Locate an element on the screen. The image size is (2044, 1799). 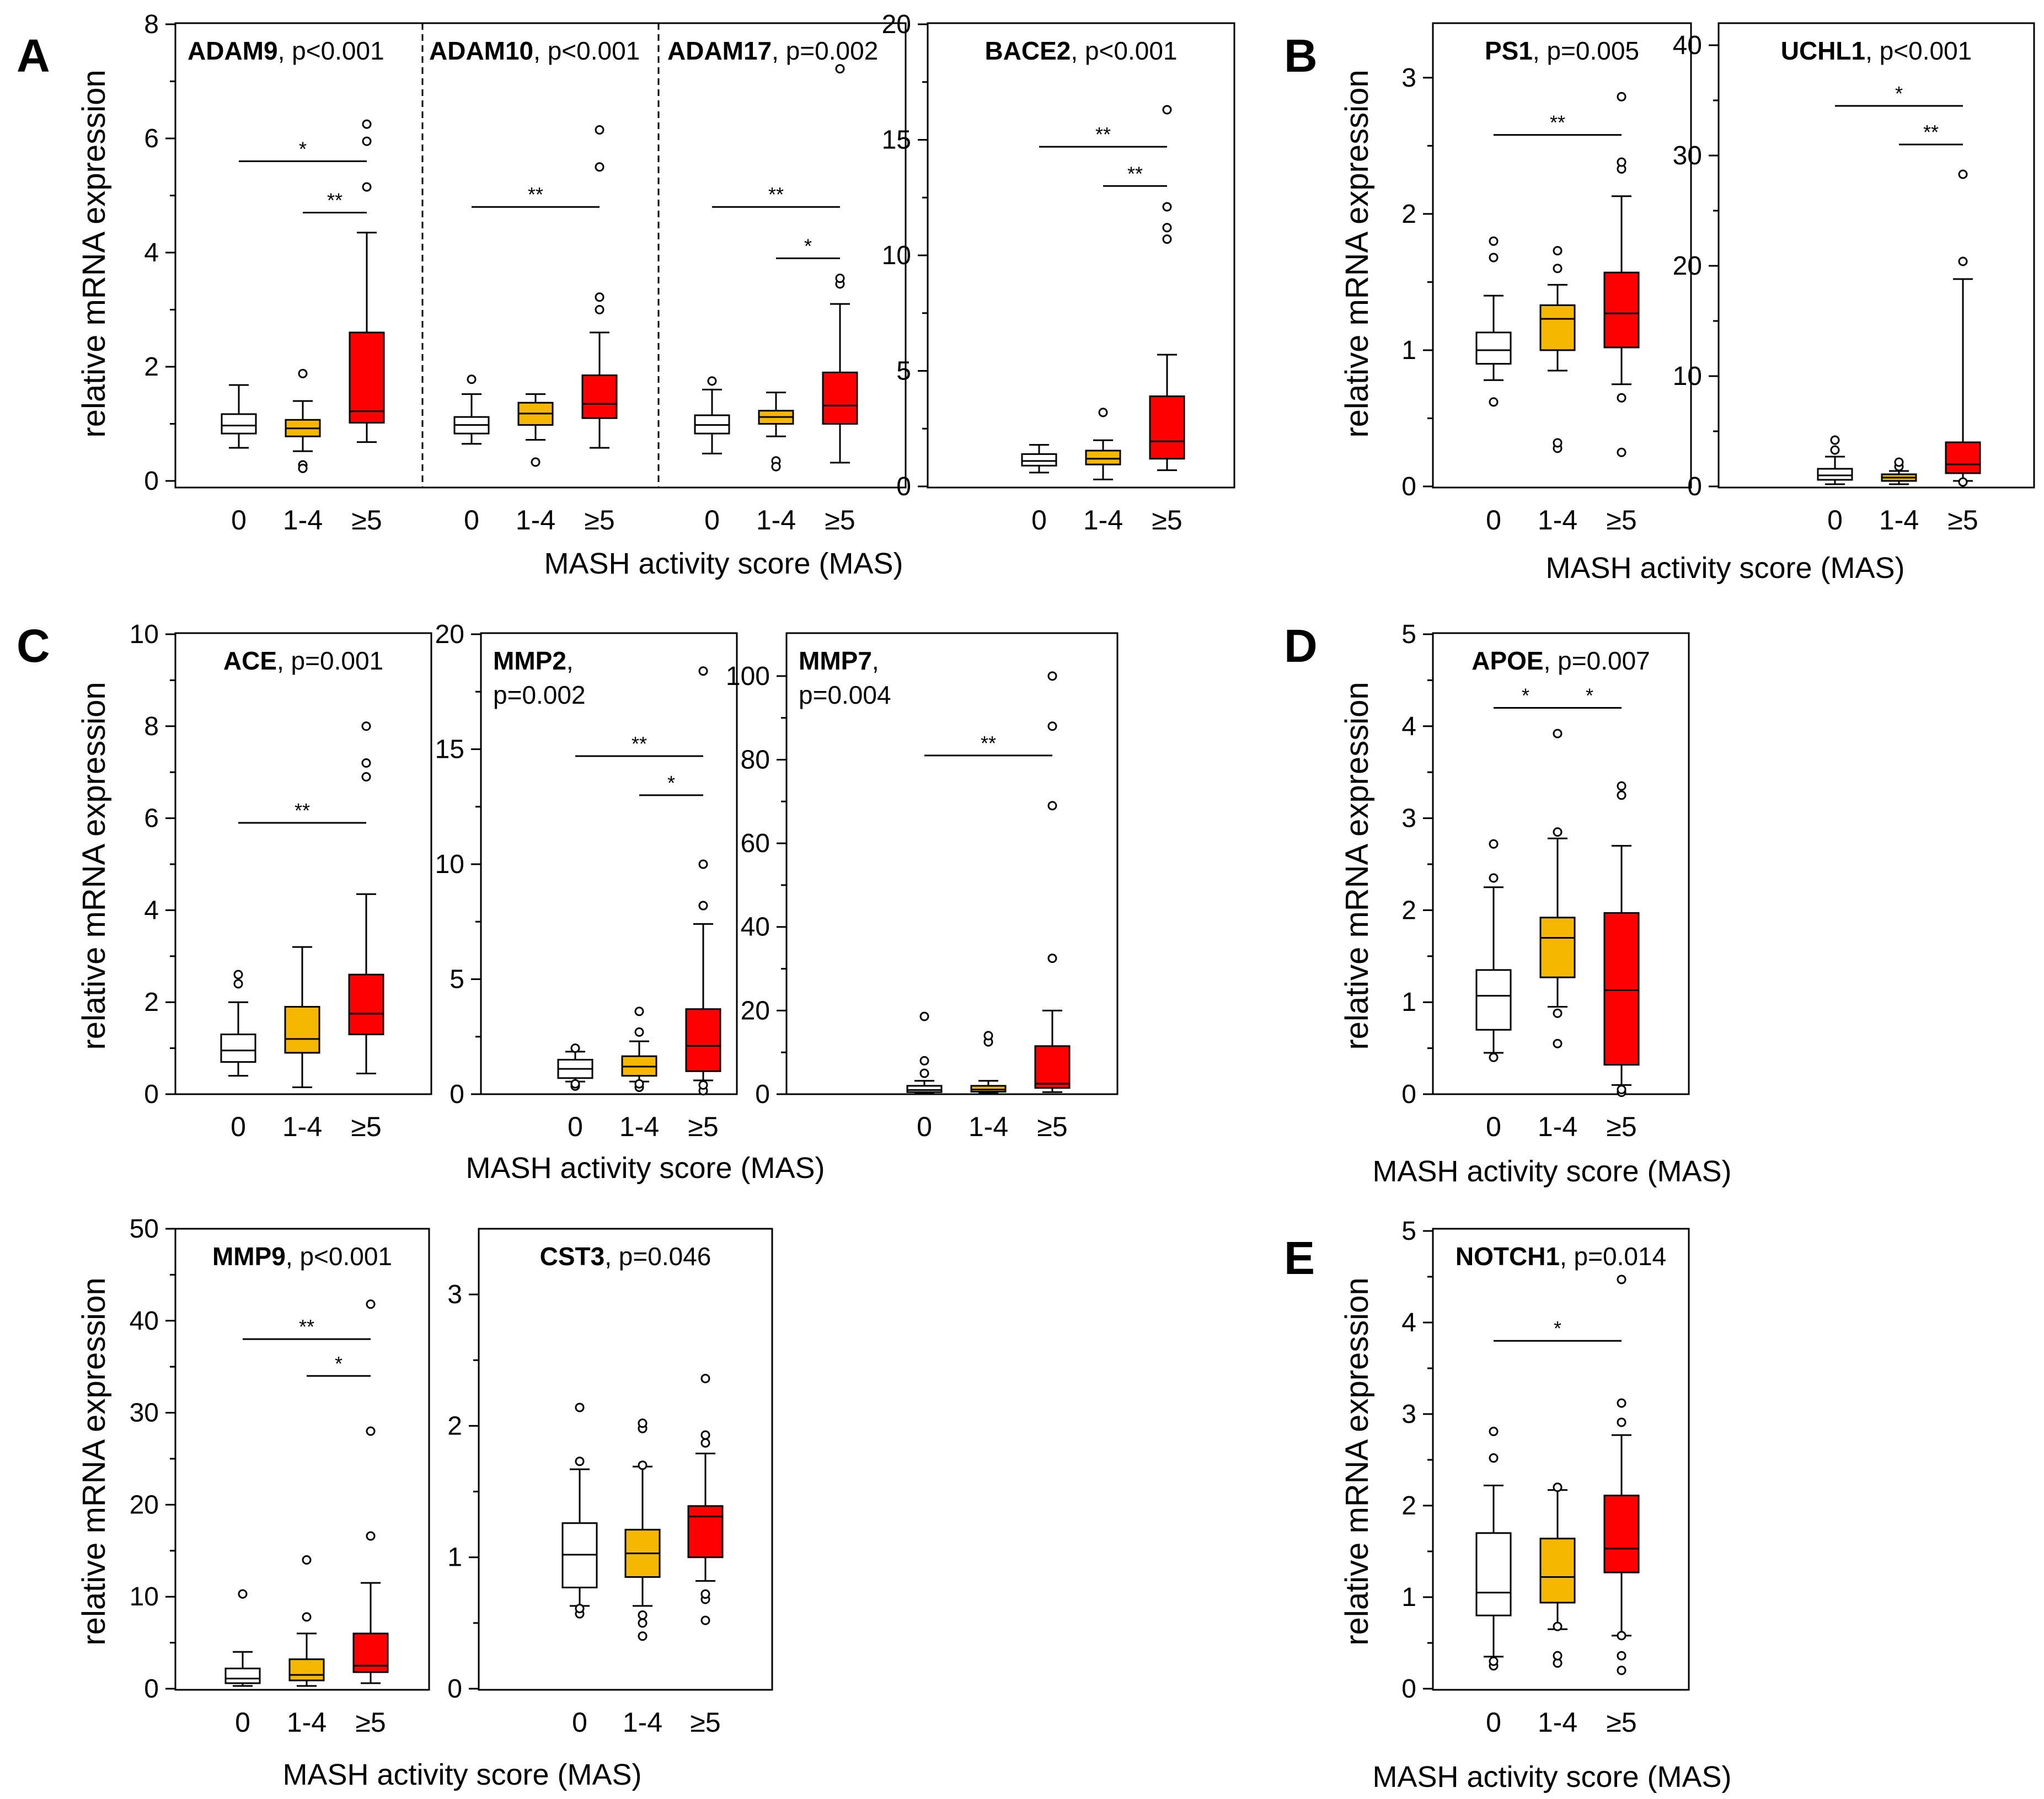
p-value: , p=0.002 is located at coordinates (825, 51).